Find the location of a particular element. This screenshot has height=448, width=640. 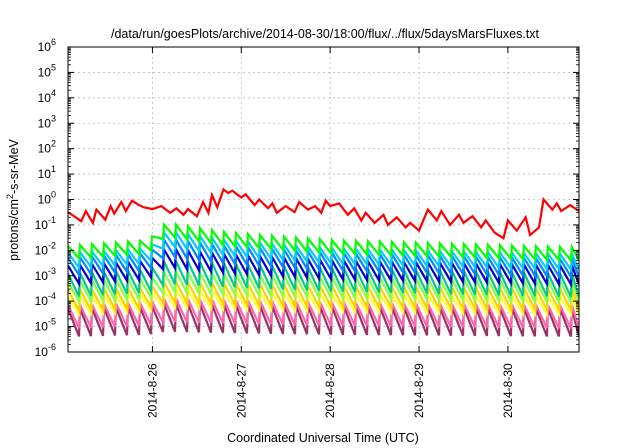

y-tick-label: 10² is located at coordinates (47, 147).